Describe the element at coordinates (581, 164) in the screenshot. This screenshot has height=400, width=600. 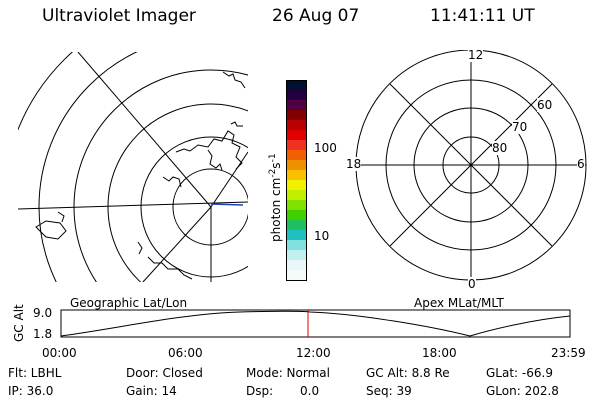
I see `apex-mlt-6: 6` at that location.